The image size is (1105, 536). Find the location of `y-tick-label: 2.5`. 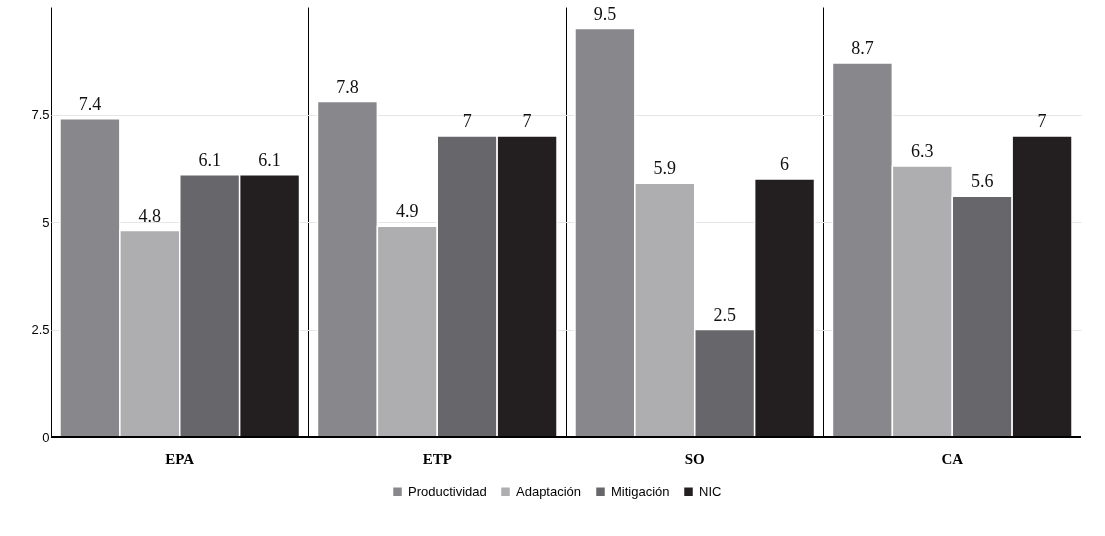

y-tick-label: 2.5 is located at coordinates (40, 329).